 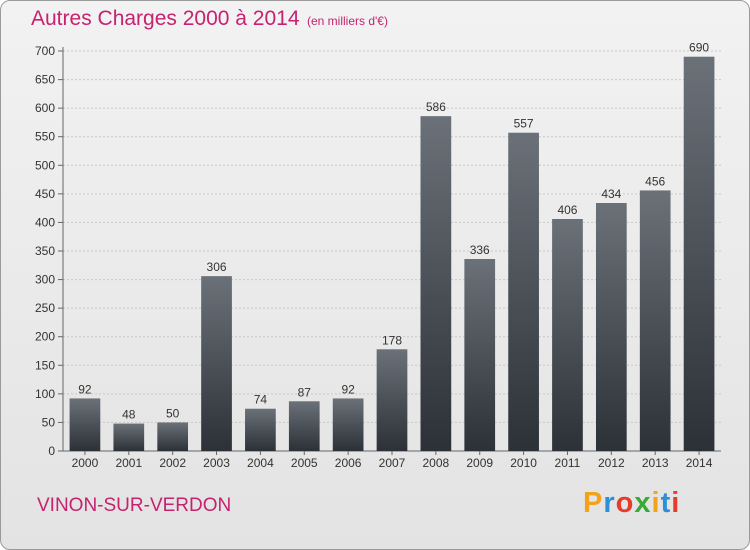 What do you see at coordinates (609, 503) in the screenshot?
I see `logo-letter: r` at bounding box center [609, 503].